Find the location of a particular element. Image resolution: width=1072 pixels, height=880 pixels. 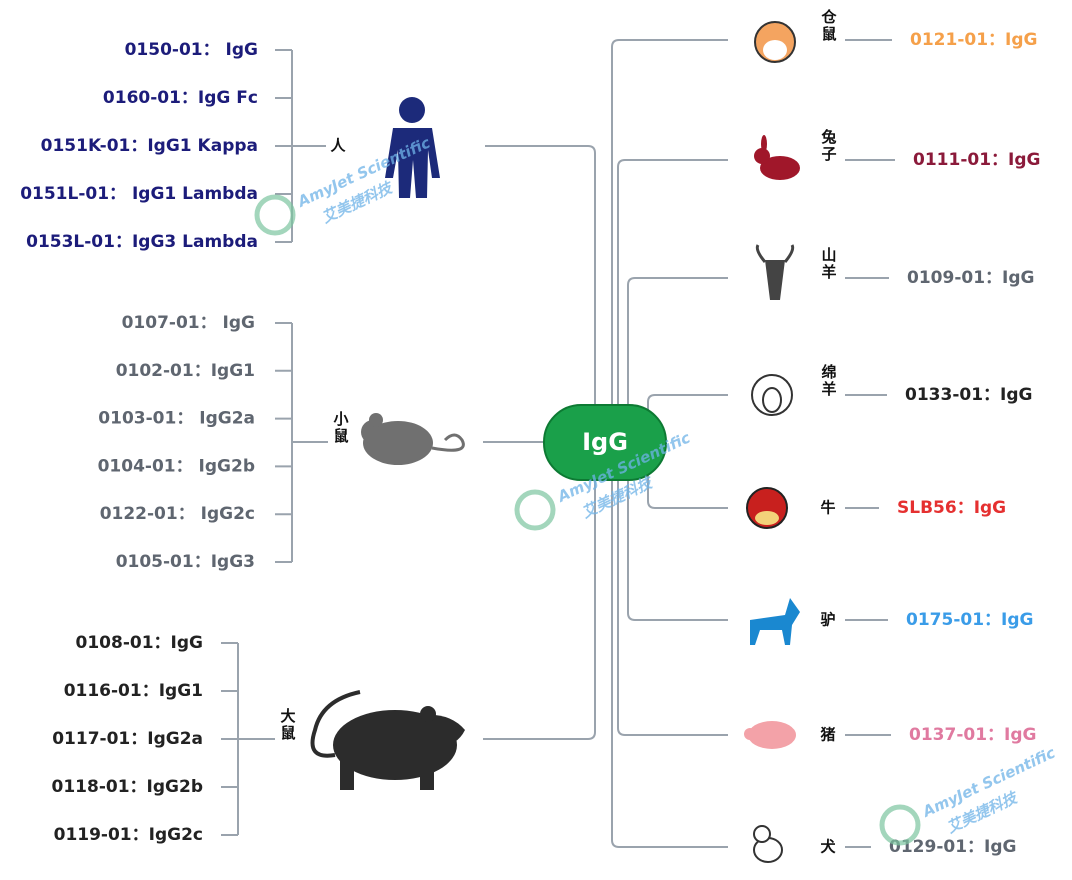

right-item: 0109-01：IgG is located at coordinates (970, 278).